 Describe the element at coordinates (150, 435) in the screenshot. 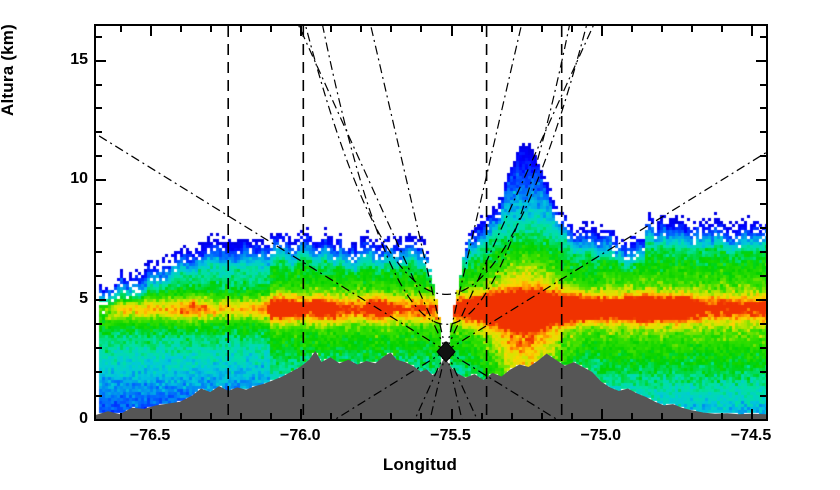

I see `x-tick-label: −76.5` at that location.